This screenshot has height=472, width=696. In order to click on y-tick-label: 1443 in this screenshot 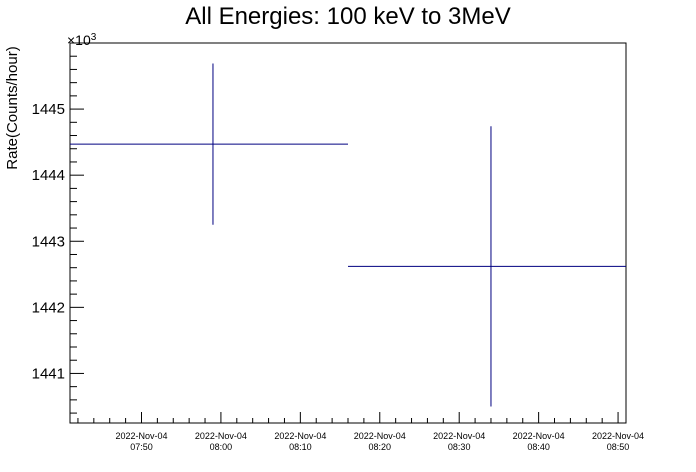, I will do `click(48, 241)`.